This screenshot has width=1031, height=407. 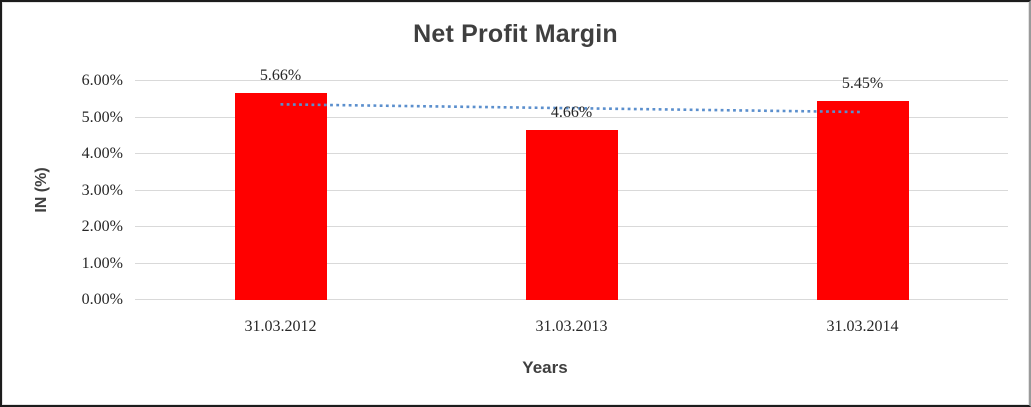 What do you see at coordinates (862, 84) in the screenshot?
I see `bar-data-label: 5.45%` at bounding box center [862, 84].